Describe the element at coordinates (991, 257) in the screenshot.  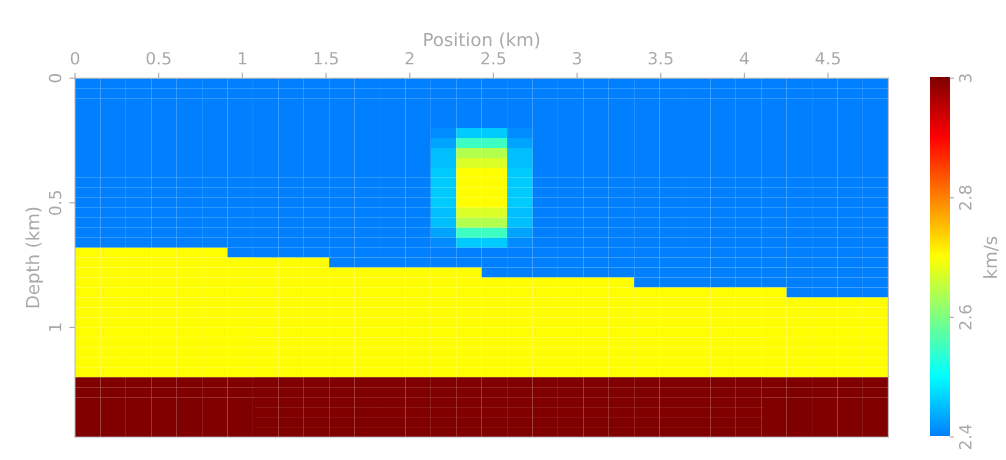
I see `color-bar-title: km/s` at that location.